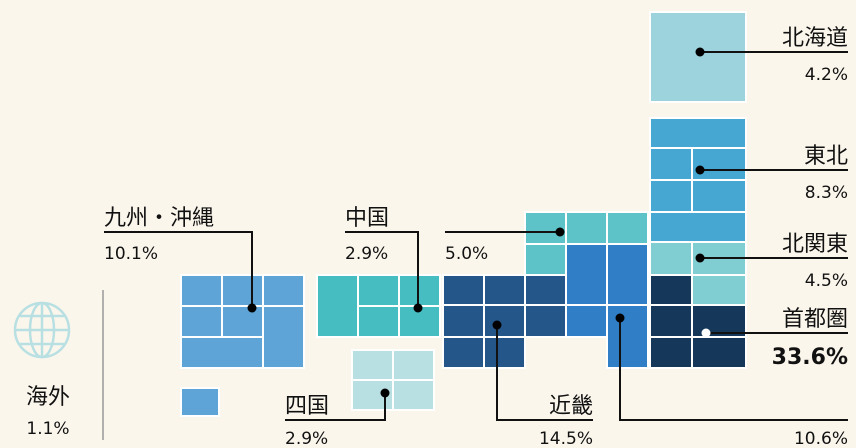  Describe the element at coordinates (47, 429) in the screenshot. I see `region-value: 1.1%` at that location.